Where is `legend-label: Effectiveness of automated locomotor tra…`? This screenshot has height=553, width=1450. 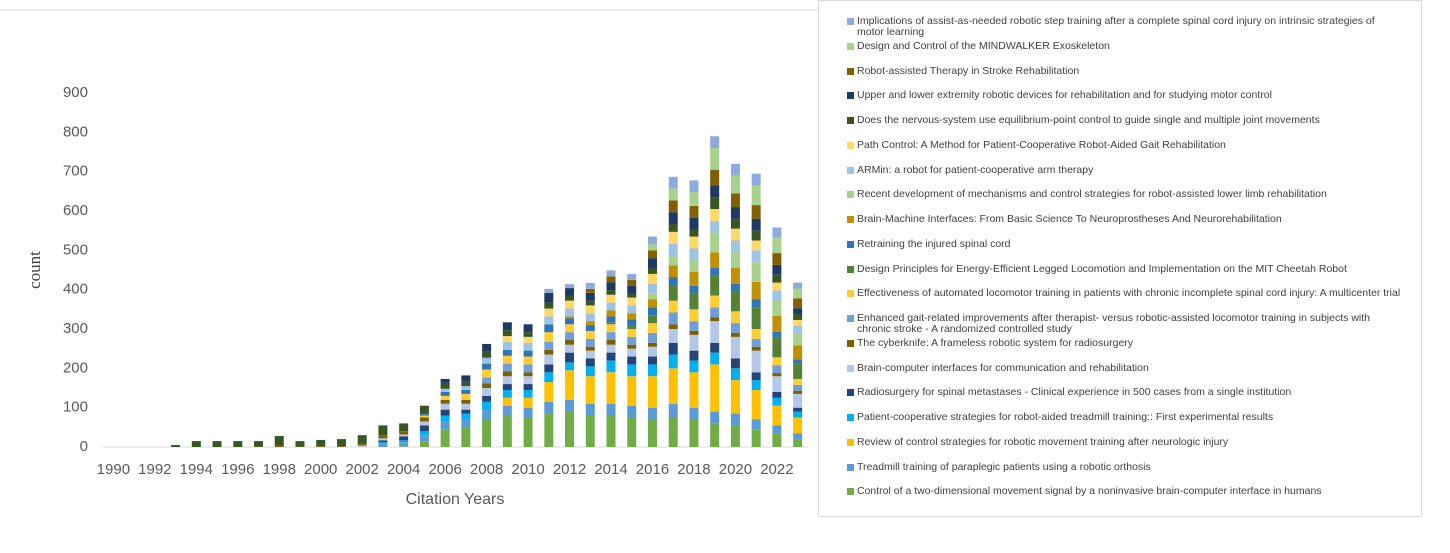
legend-label: Effectiveness of automated locomotor tra… is located at coordinates (1129, 293).